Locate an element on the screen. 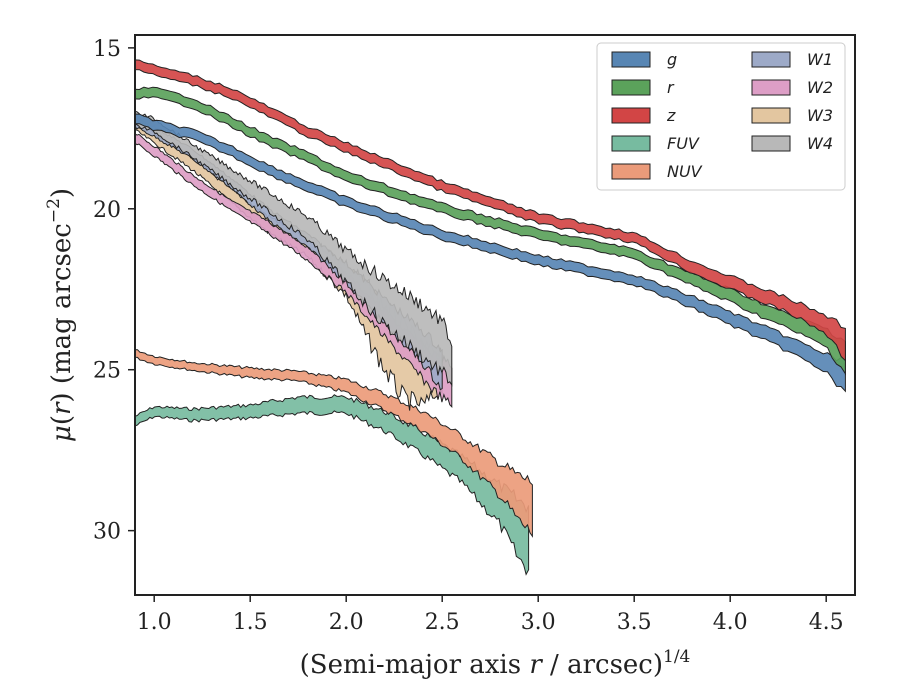 The width and height of the screenshot is (900, 700). legend-swatch-w3 is located at coordinates (771, 115).